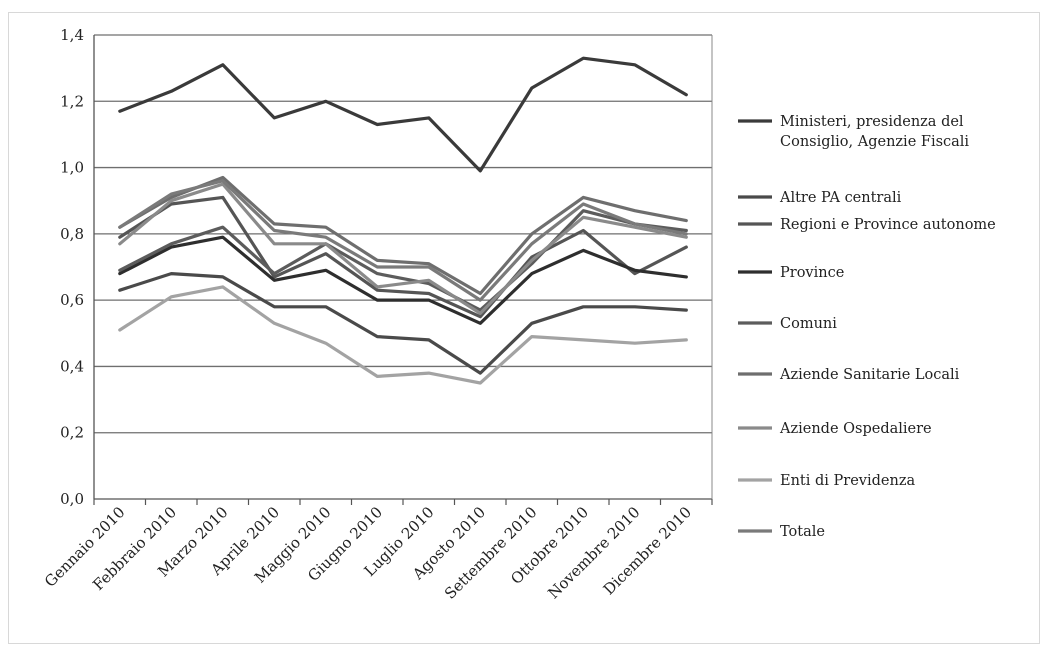 This screenshot has height=647, width=1045. I want to click on legend-label: Aziende Ospedaliere, so click(855, 429).